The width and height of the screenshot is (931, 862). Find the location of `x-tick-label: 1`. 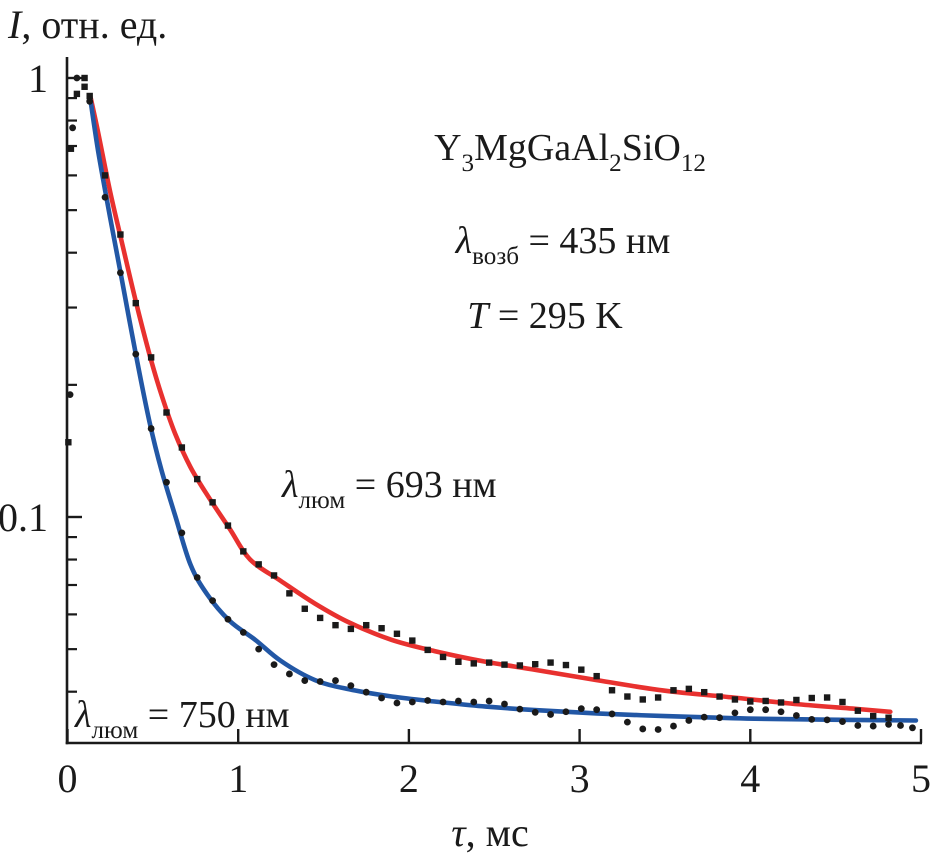

x-tick-label: 1 is located at coordinates (238, 778).